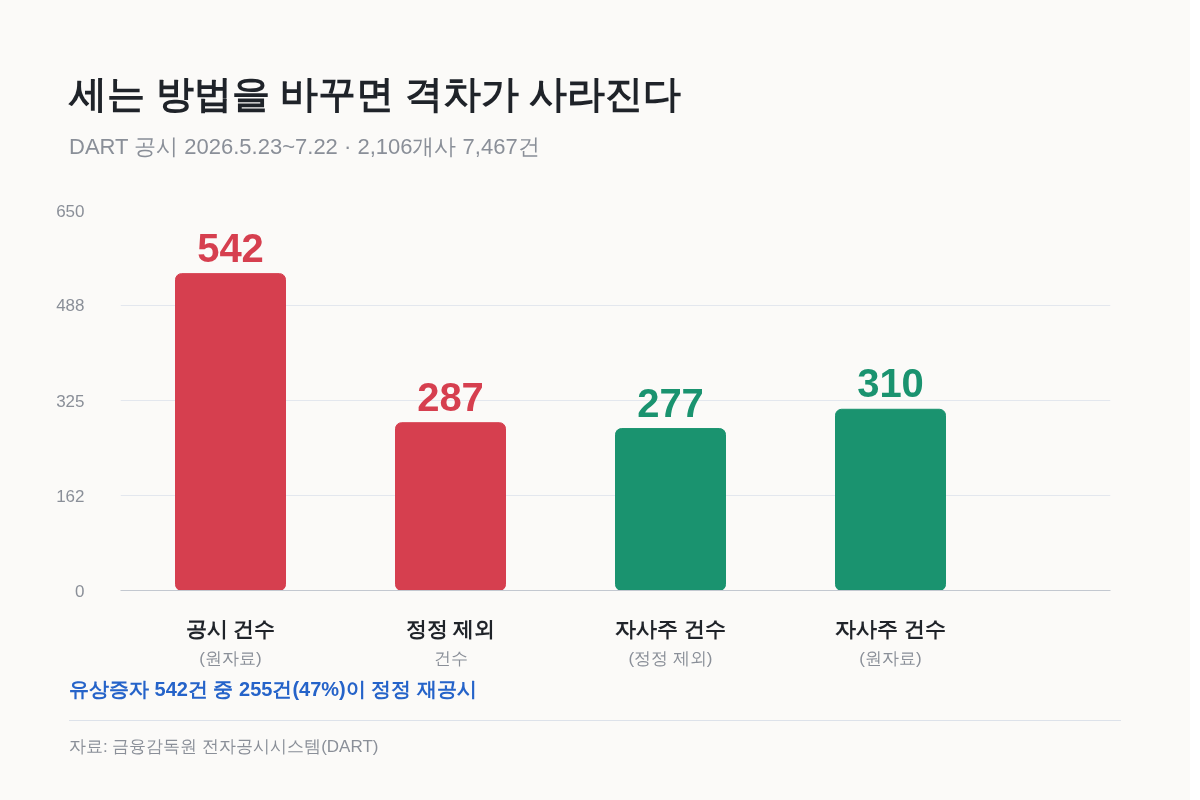 The width and height of the screenshot is (1200, 800). What do you see at coordinates (450, 396) in the screenshot?
I see `data-label: 287` at bounding box center [450, 396].